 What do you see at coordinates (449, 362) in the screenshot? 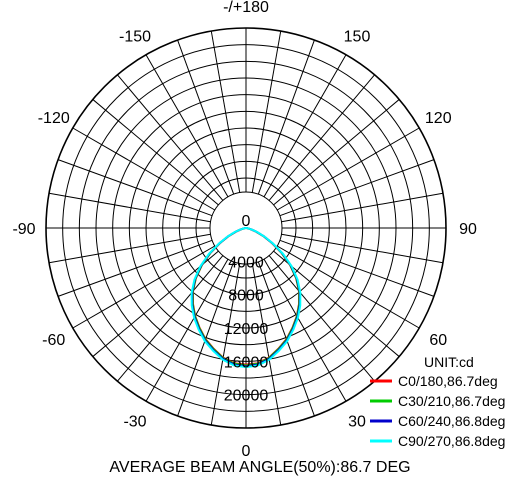
I see `unit-label: UNIT:cd` at bounding box center [449, 362].